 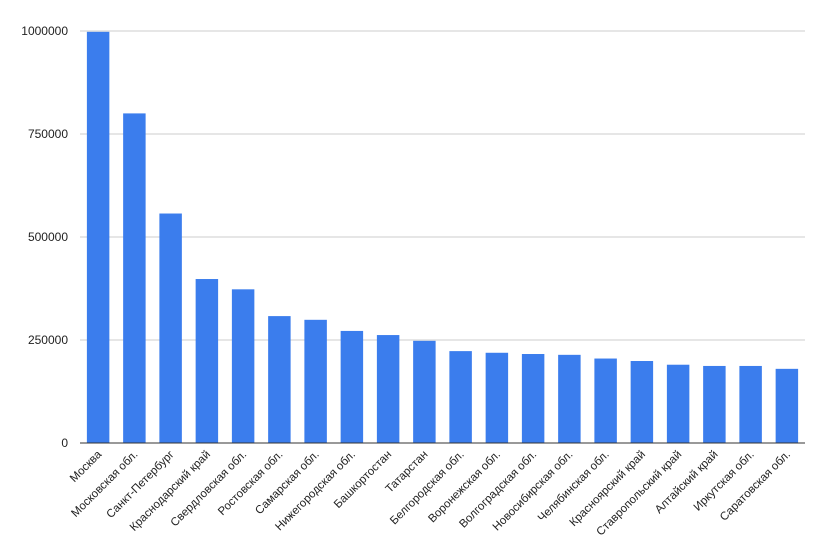 What do you see at coordinates (64, 443) in the screenshot?
I see `y-tick-label: 0` at bounding box center [64, 443].